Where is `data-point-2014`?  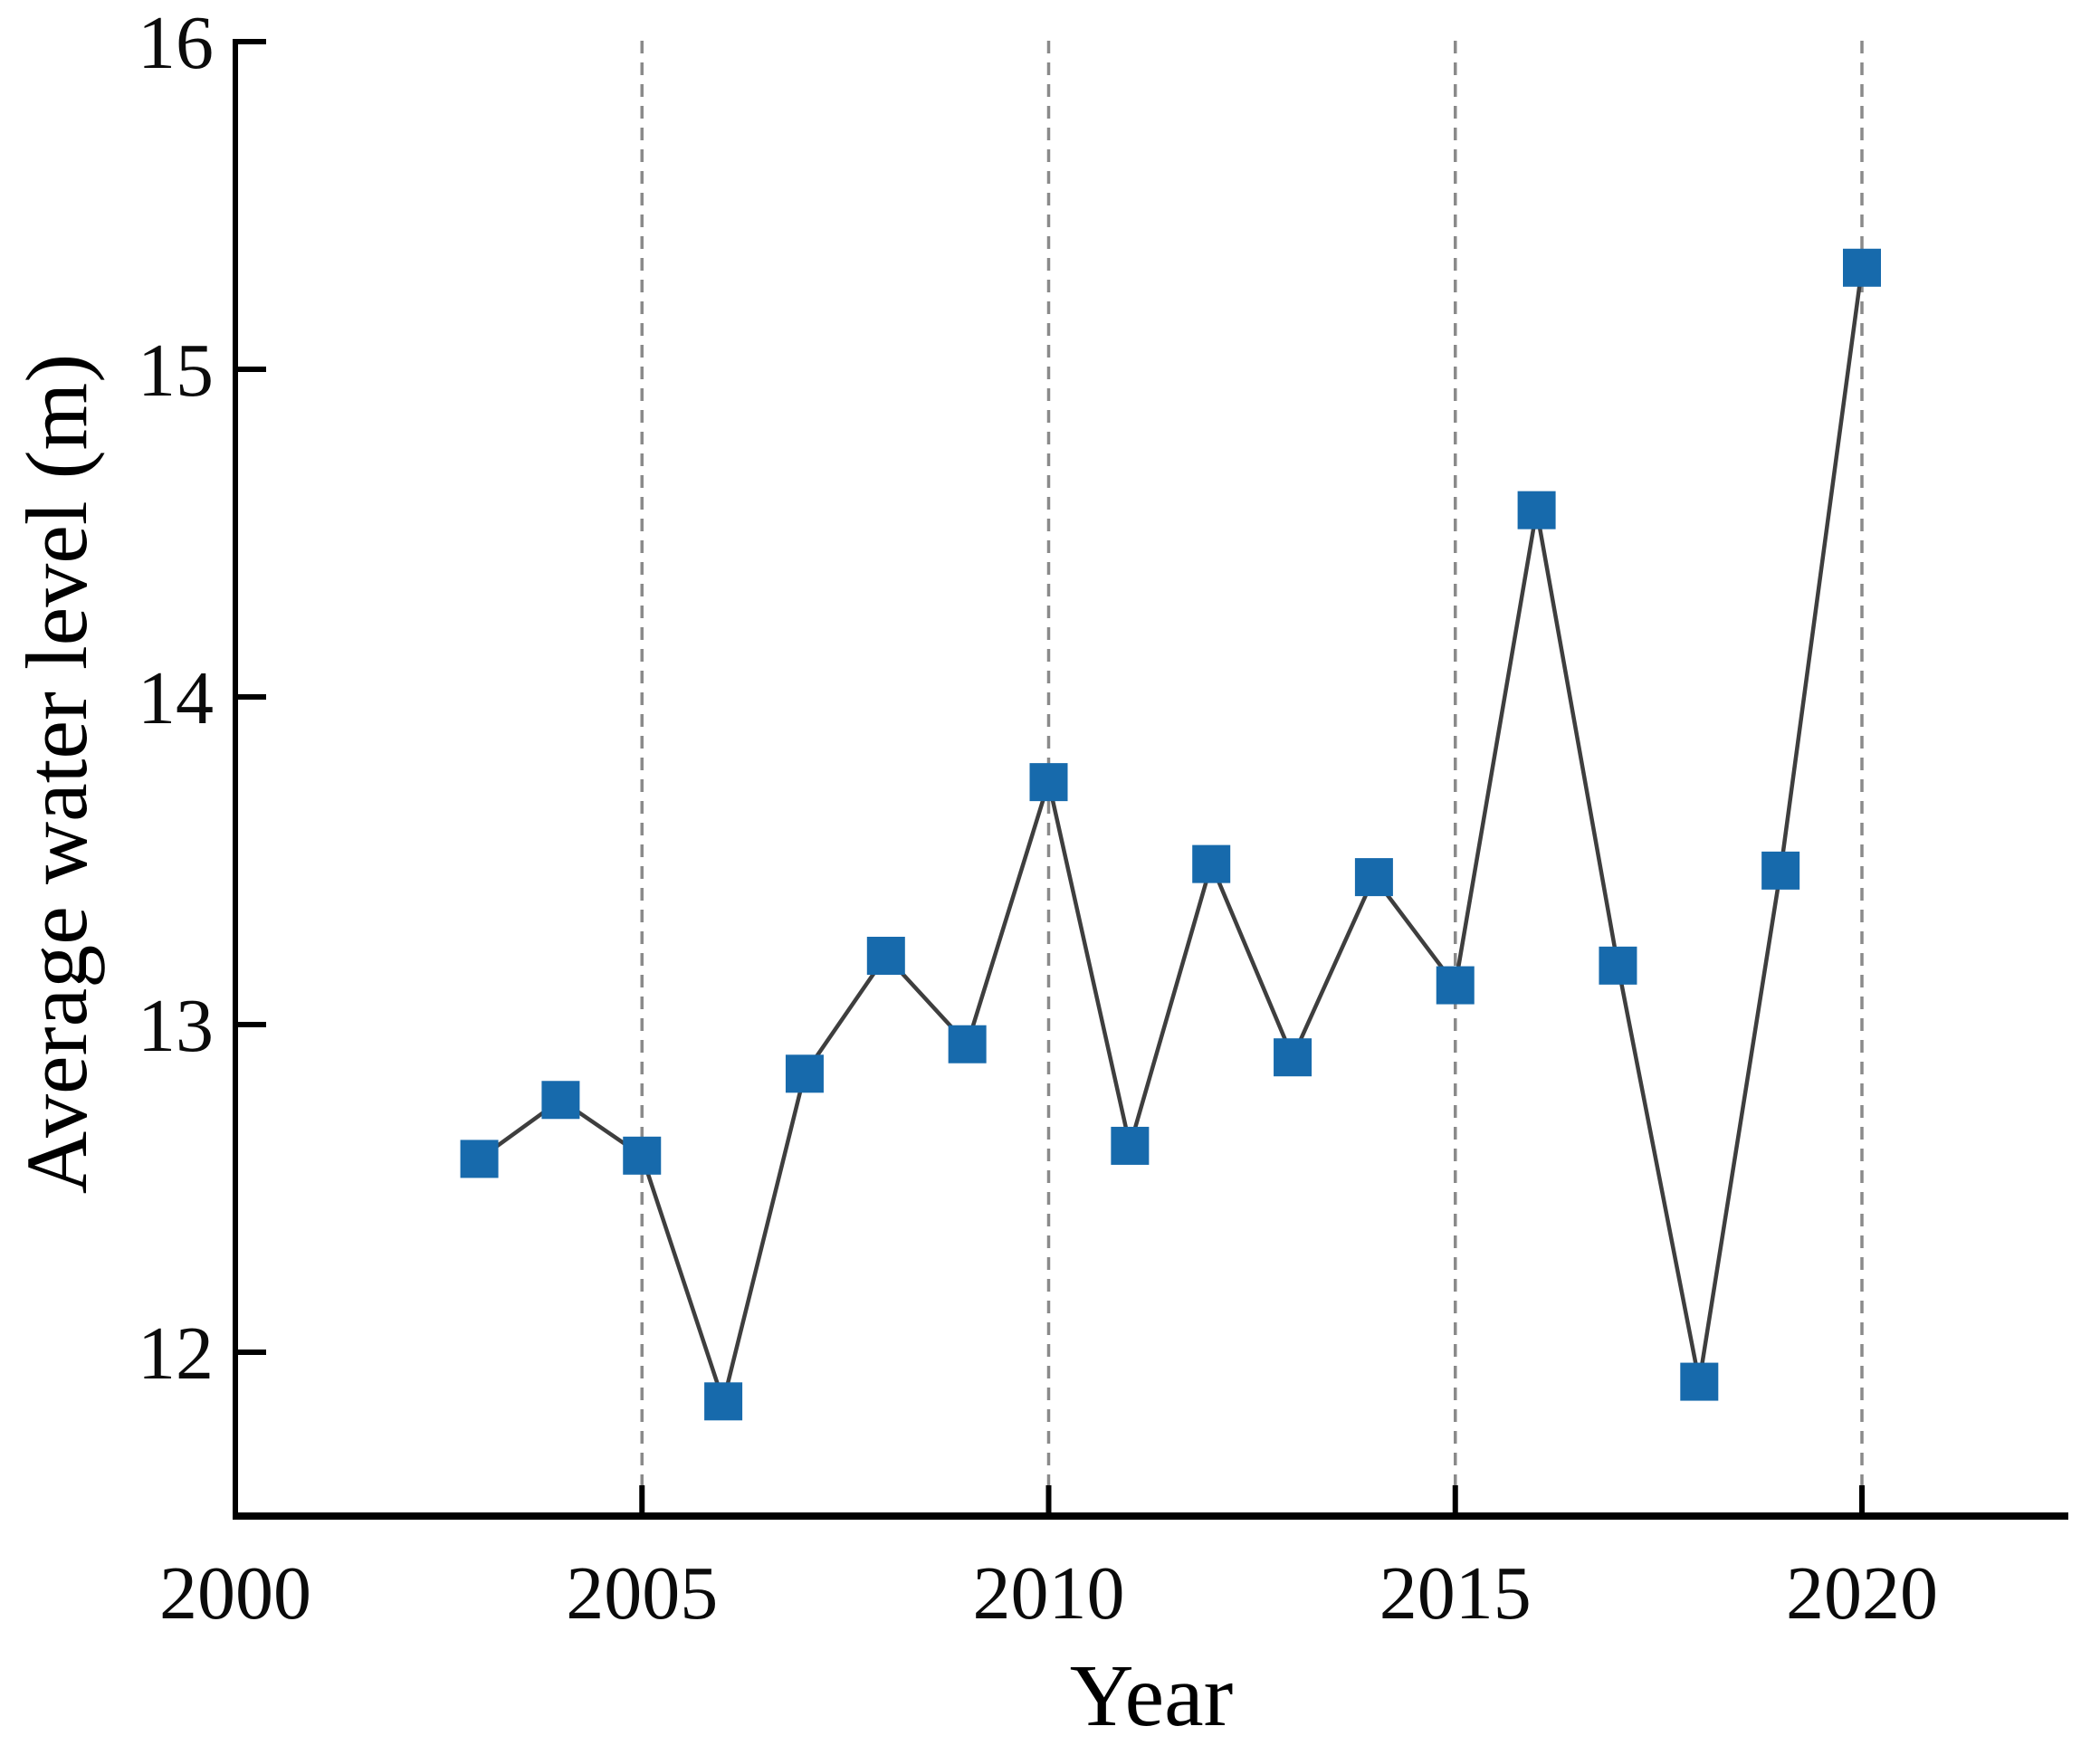 data-point-2014 is located at coordinates (1373, 877).